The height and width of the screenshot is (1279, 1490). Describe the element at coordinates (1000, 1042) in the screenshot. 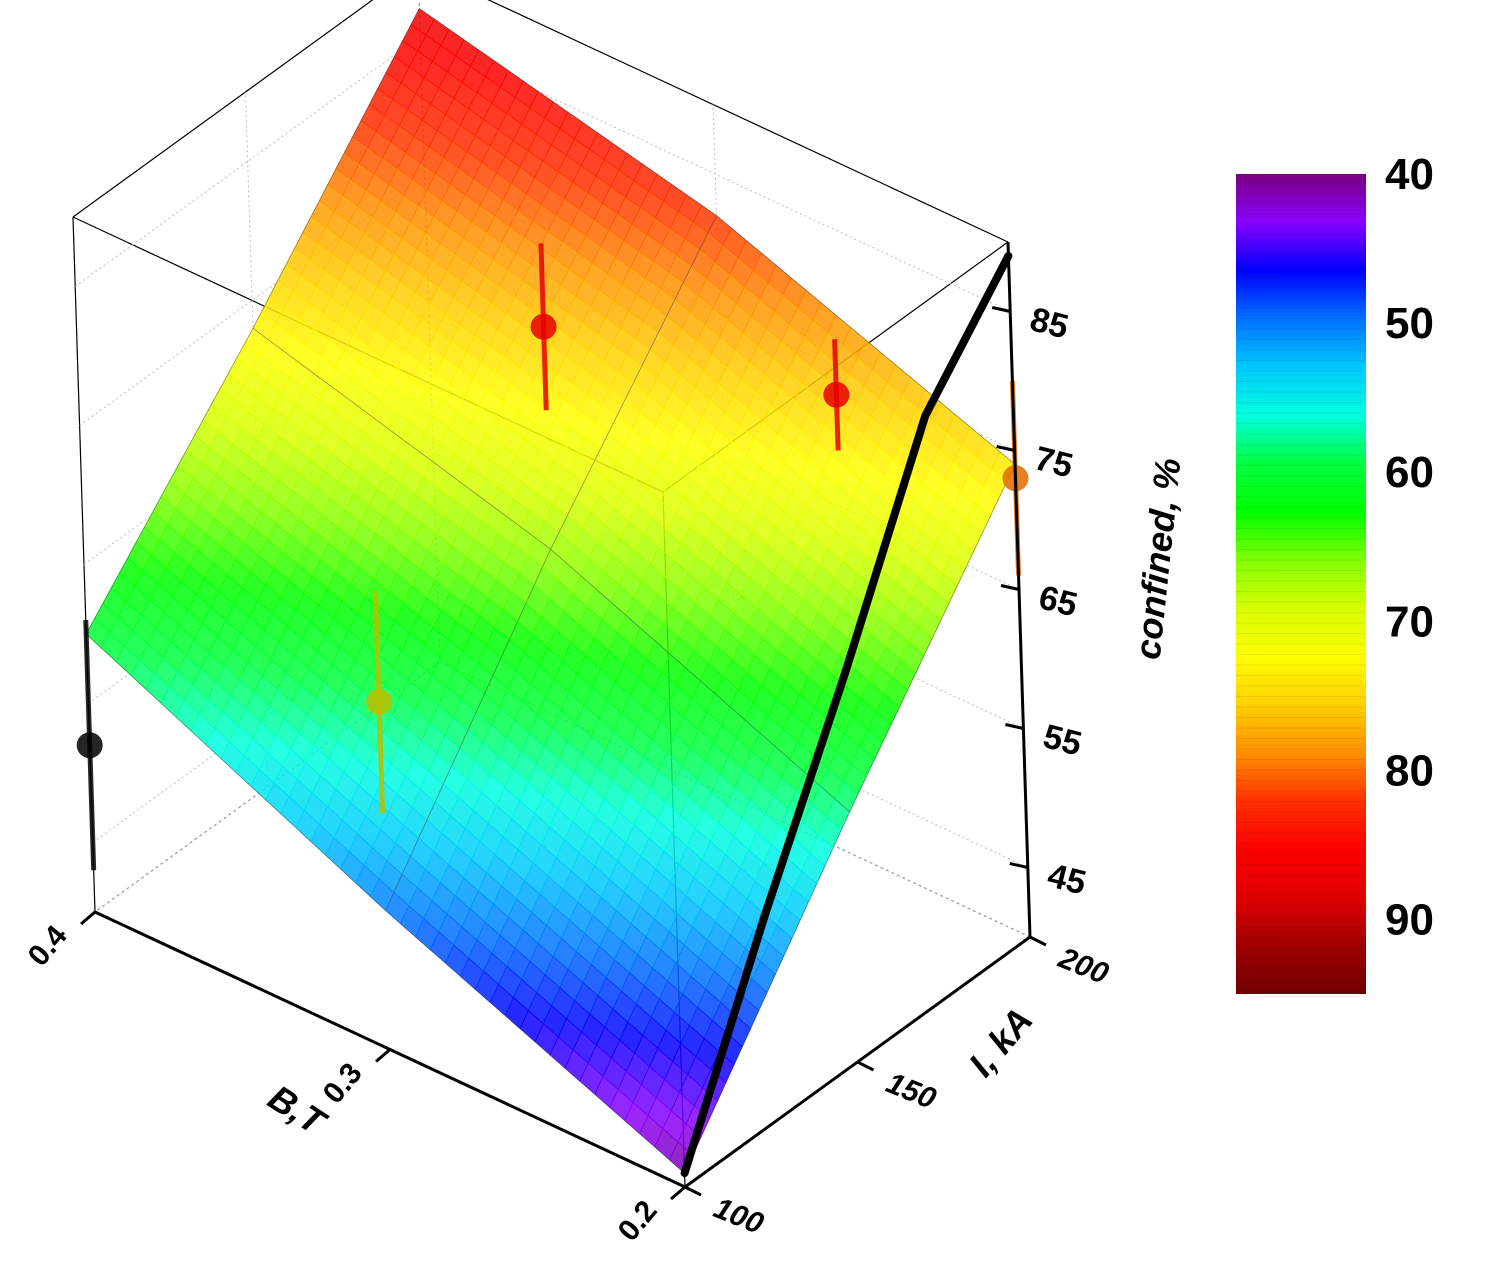

I see `i-axis-title: I, kA` at that location.